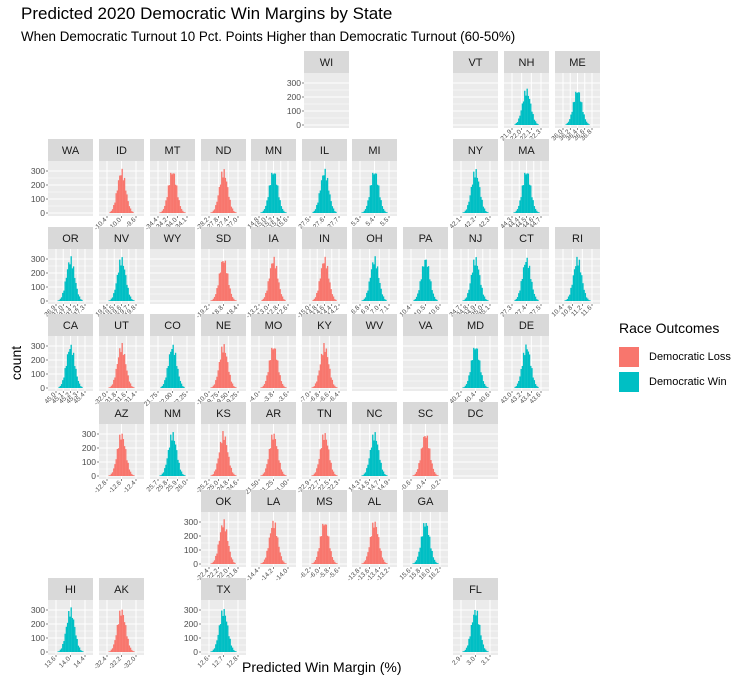  Describe the element at coordinates (223, 590) in the screenshot. I see `facet-label: TX` at that location.